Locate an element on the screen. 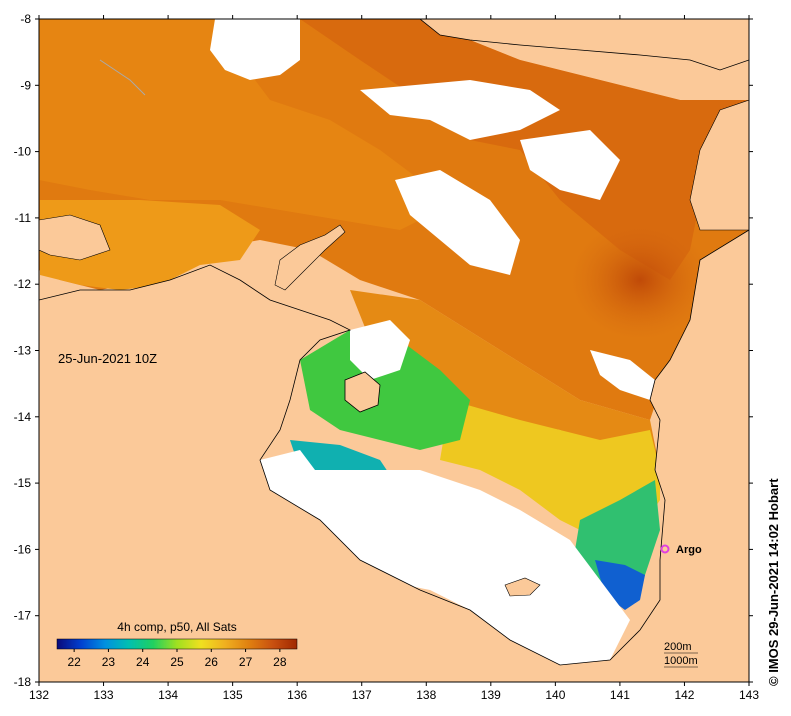 The height and width of the screenshot is (716, 791). cloud-mask-gulf-sw is located at coordinates (295, 485).